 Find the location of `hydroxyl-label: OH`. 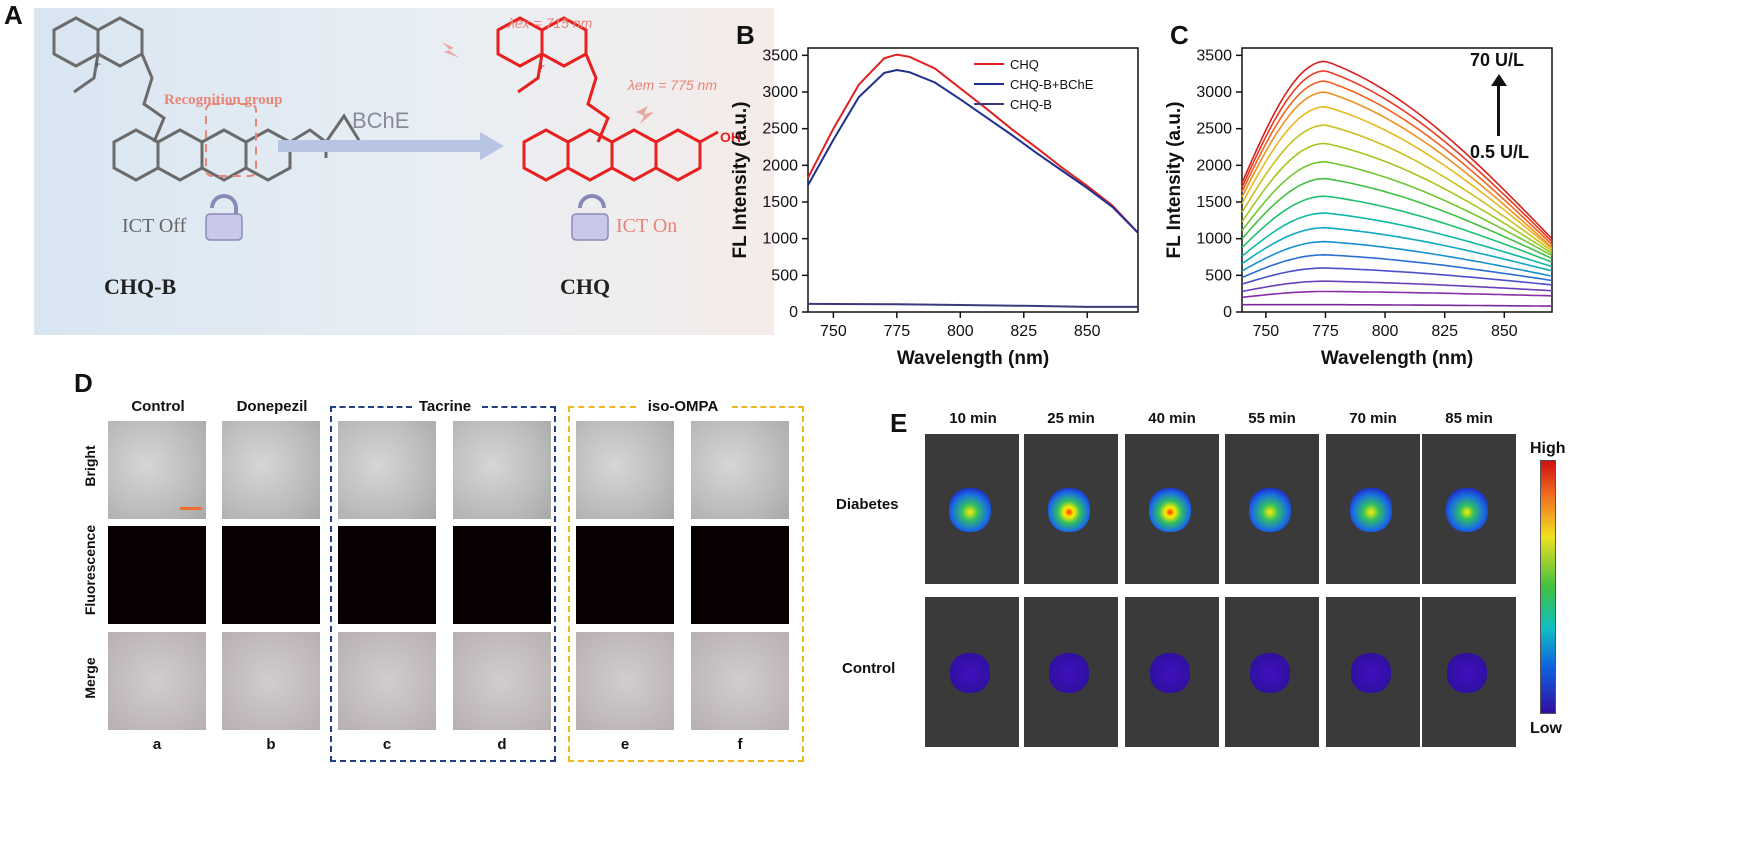

hydroxyl-label: OH is located at coordinates (730, 137).